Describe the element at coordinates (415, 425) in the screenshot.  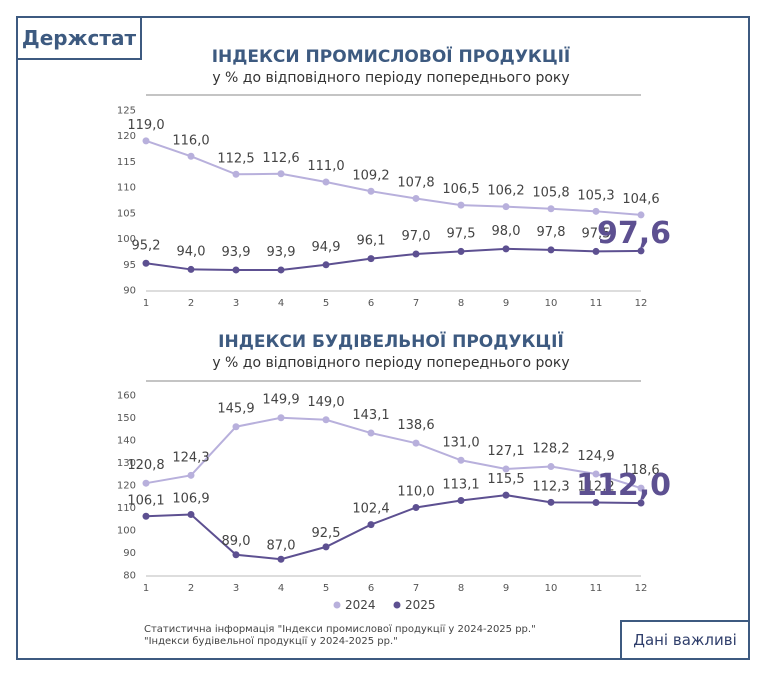
I see `data-label: 138,6` at that location.